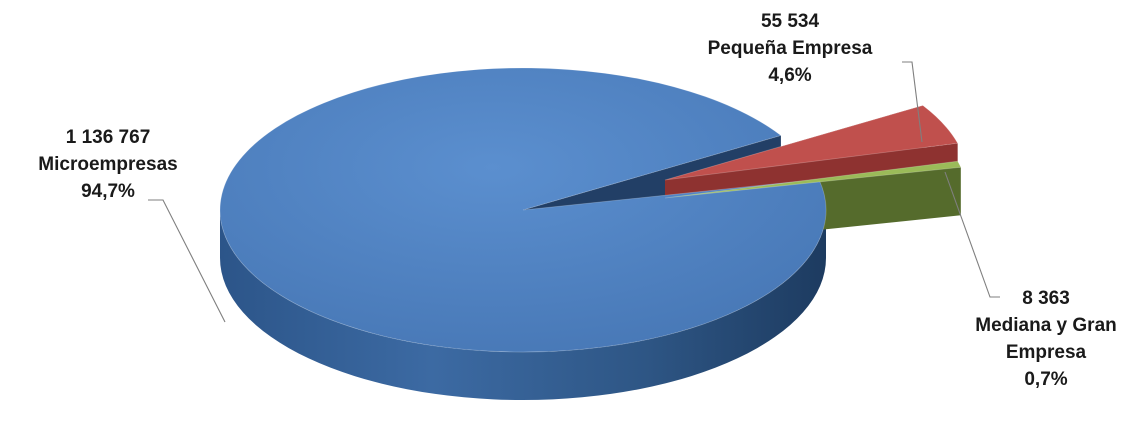 The height and width of the screenshot is (441, 1141). Describe the element at coordinates (1046, 325) in the screenshot. I see `mediana-gran-empresa-category-line1: Mediana y Gran` at that location.